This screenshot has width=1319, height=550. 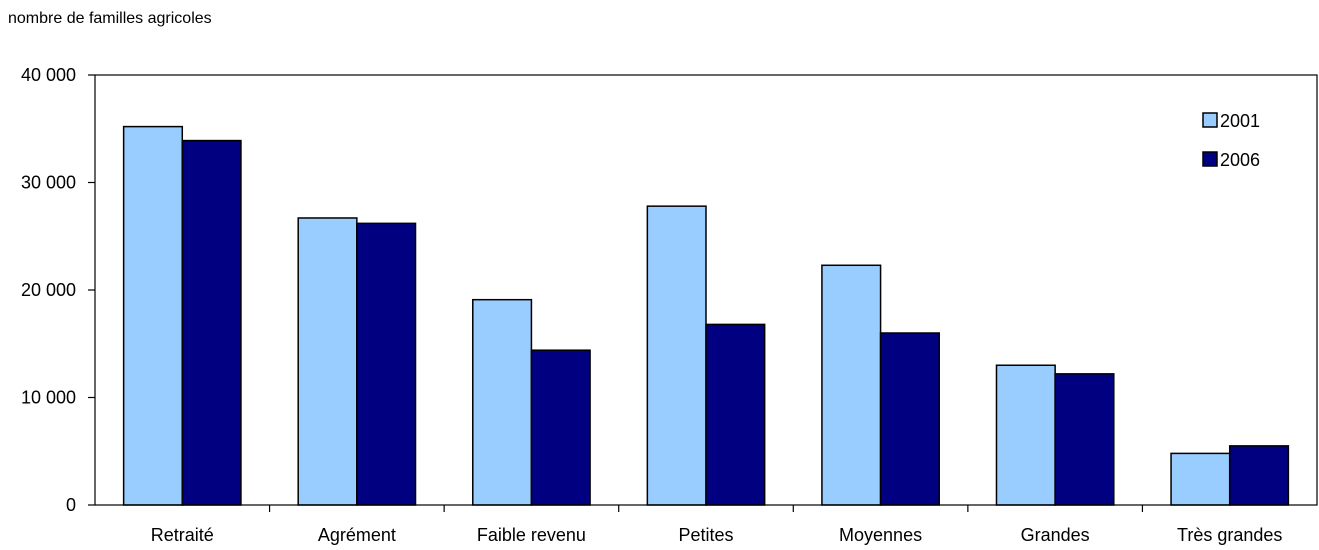 I want to click on y-tick-label: 10 000, so click(x=48, y=398).